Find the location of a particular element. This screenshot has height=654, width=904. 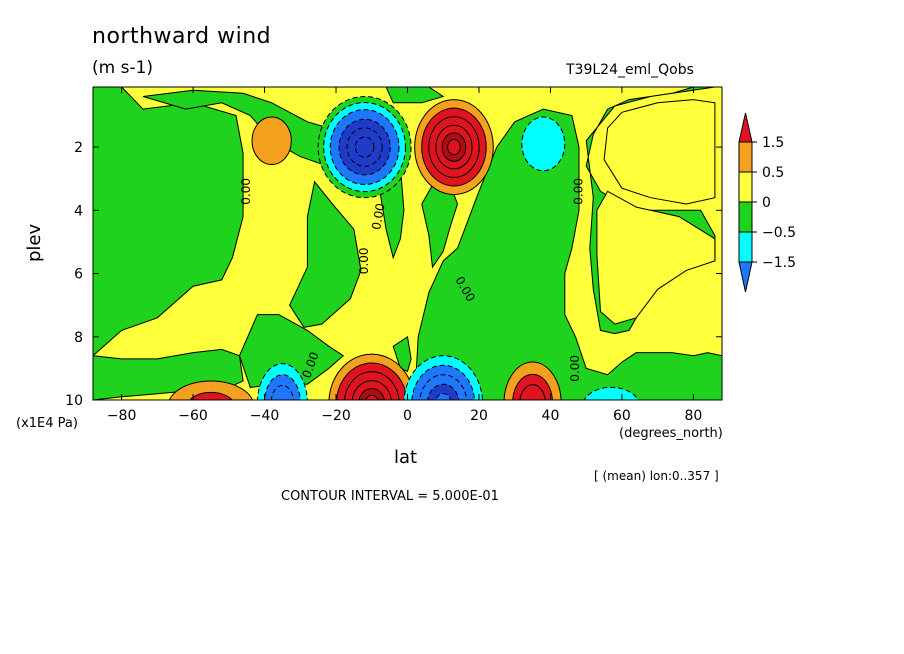

x-tick-label: −80 is located at coordinates (122, 416).